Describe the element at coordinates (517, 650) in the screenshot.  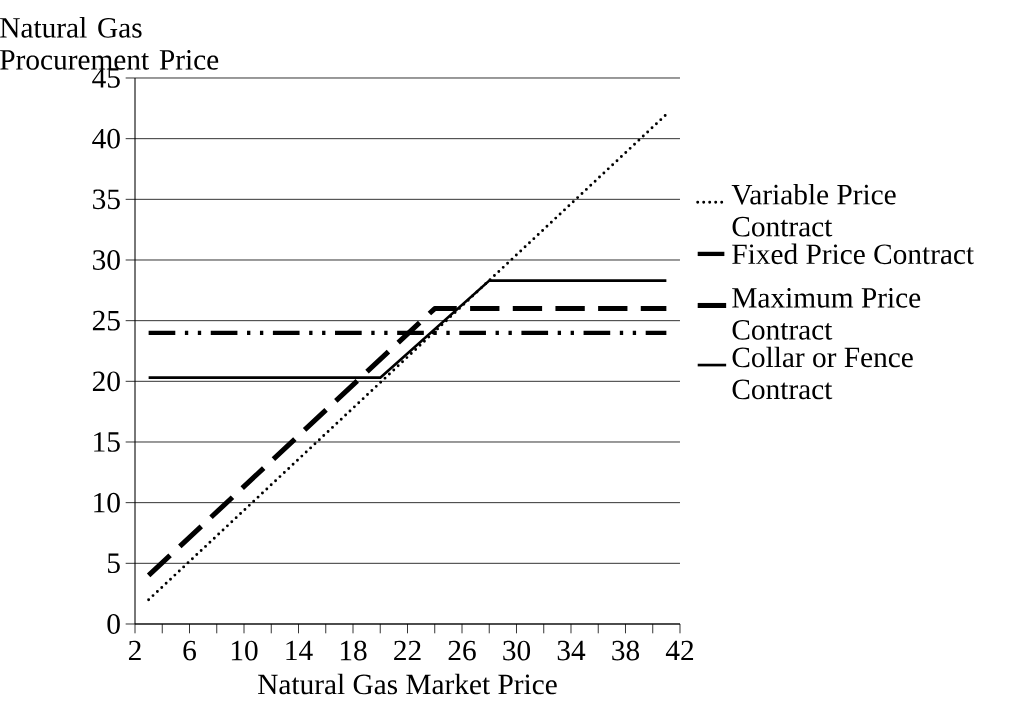
I see `x-tick-label: 30` at that location.